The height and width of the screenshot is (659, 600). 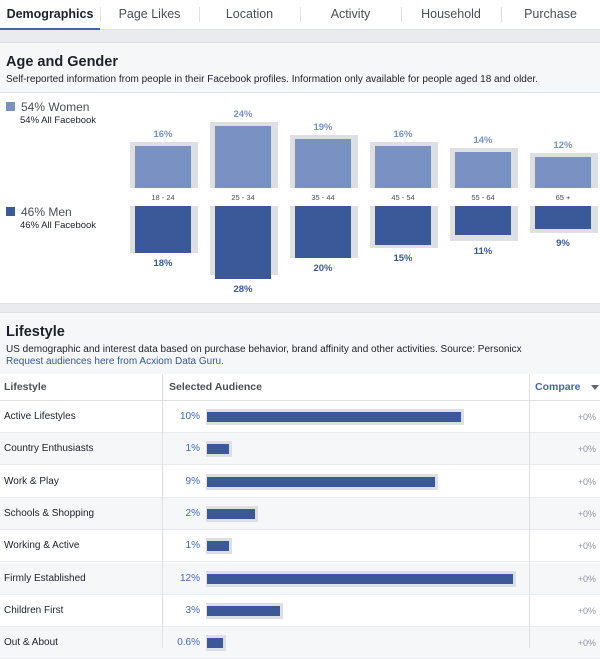 What do you see at coordinates (300, 387) in the screenshot?
I see `lifestyle-table-header: Lifestyle Selected Audience Compare` at bounding box center [300, 387].